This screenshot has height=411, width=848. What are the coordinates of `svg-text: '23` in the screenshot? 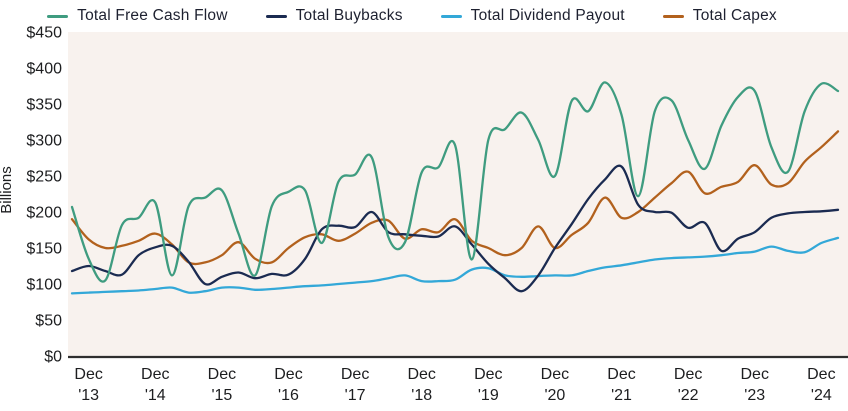 It's located at (754, 395).